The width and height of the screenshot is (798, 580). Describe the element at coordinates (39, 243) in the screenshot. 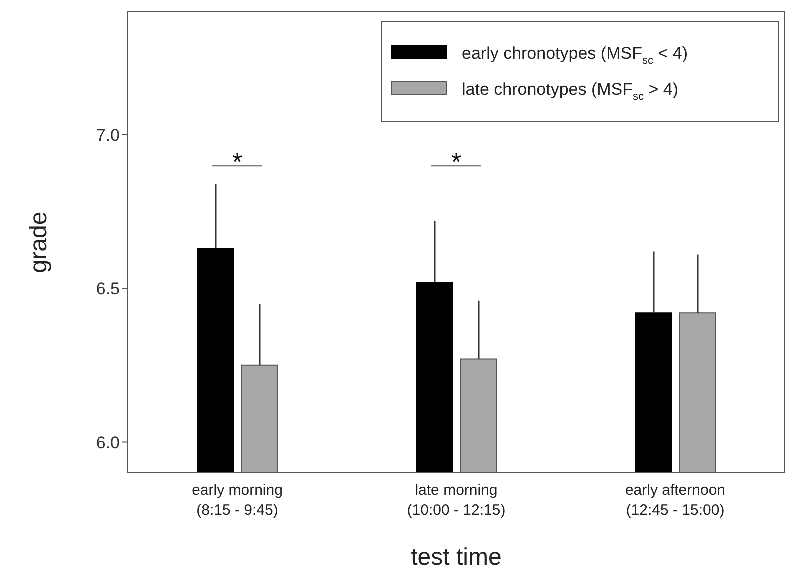

I see `y-axis-title: grade` at that location.